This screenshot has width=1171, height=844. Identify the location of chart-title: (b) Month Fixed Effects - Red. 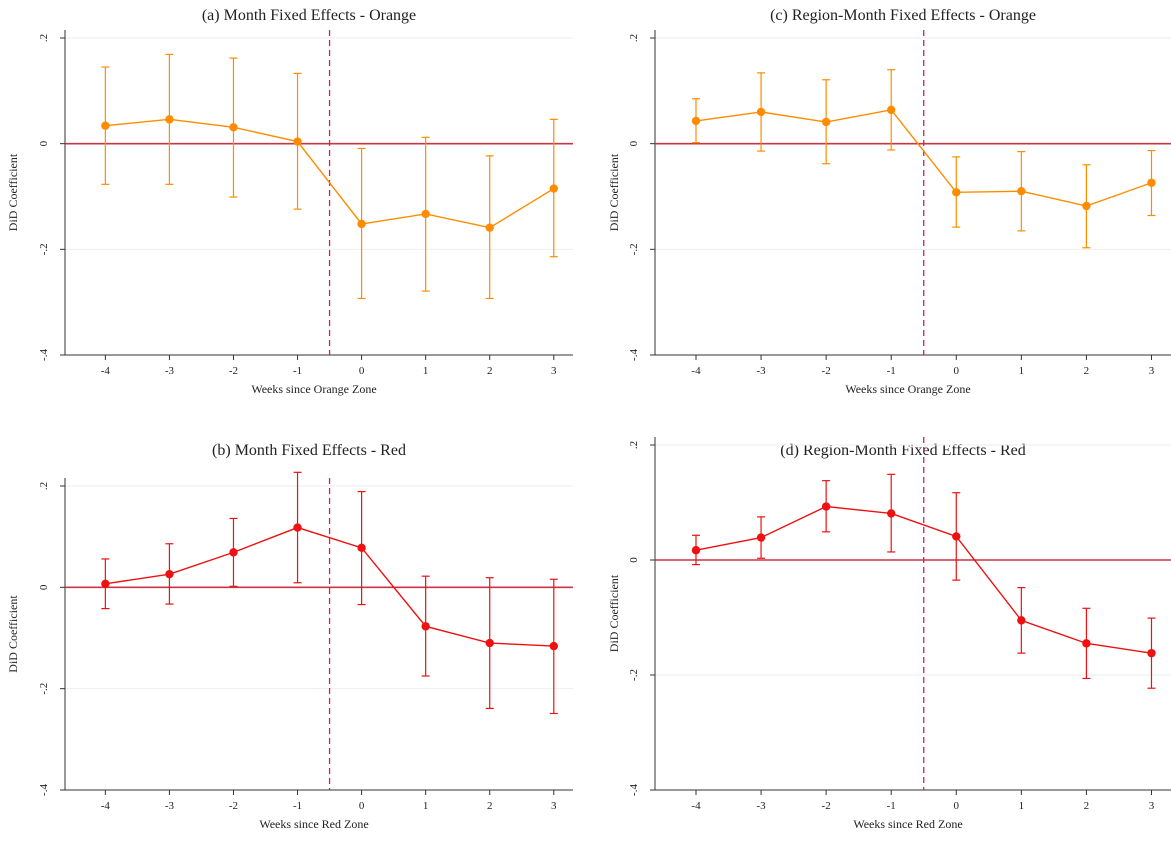
(309, 450).